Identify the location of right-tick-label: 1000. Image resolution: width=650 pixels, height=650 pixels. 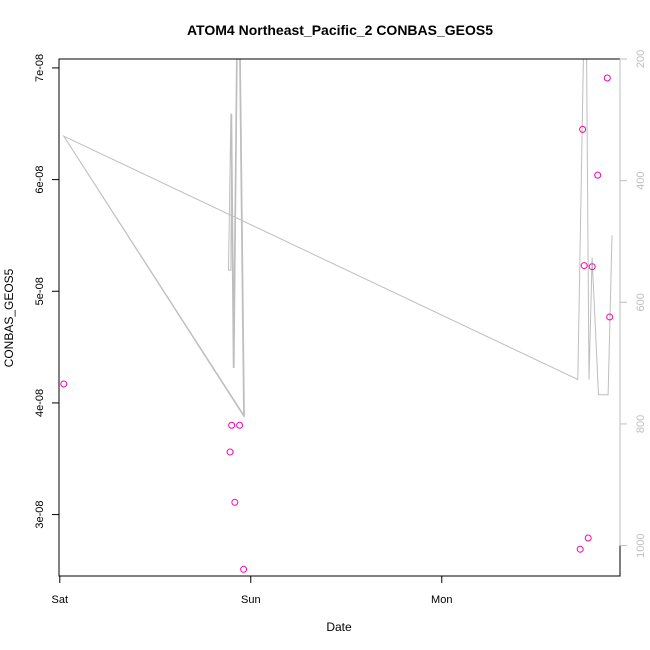
(641, 545).